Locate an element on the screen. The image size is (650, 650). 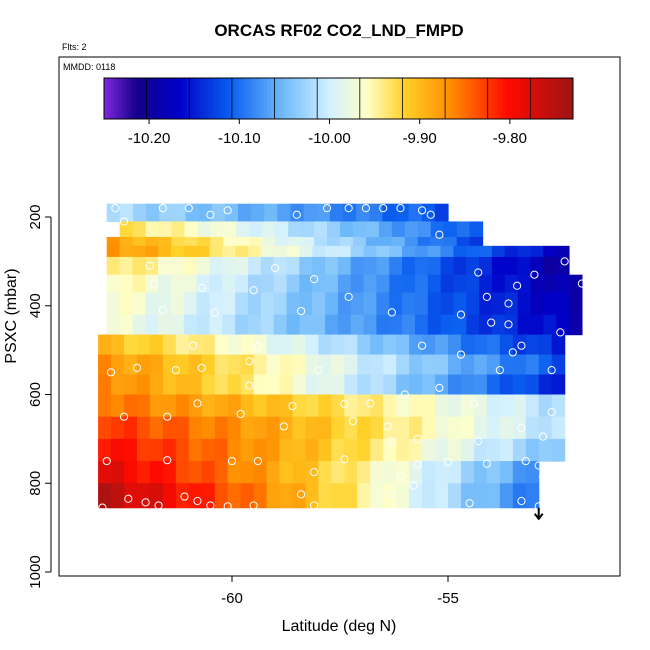
colorbar-tick-label: -10.10 is located at coordinates (239, 138).